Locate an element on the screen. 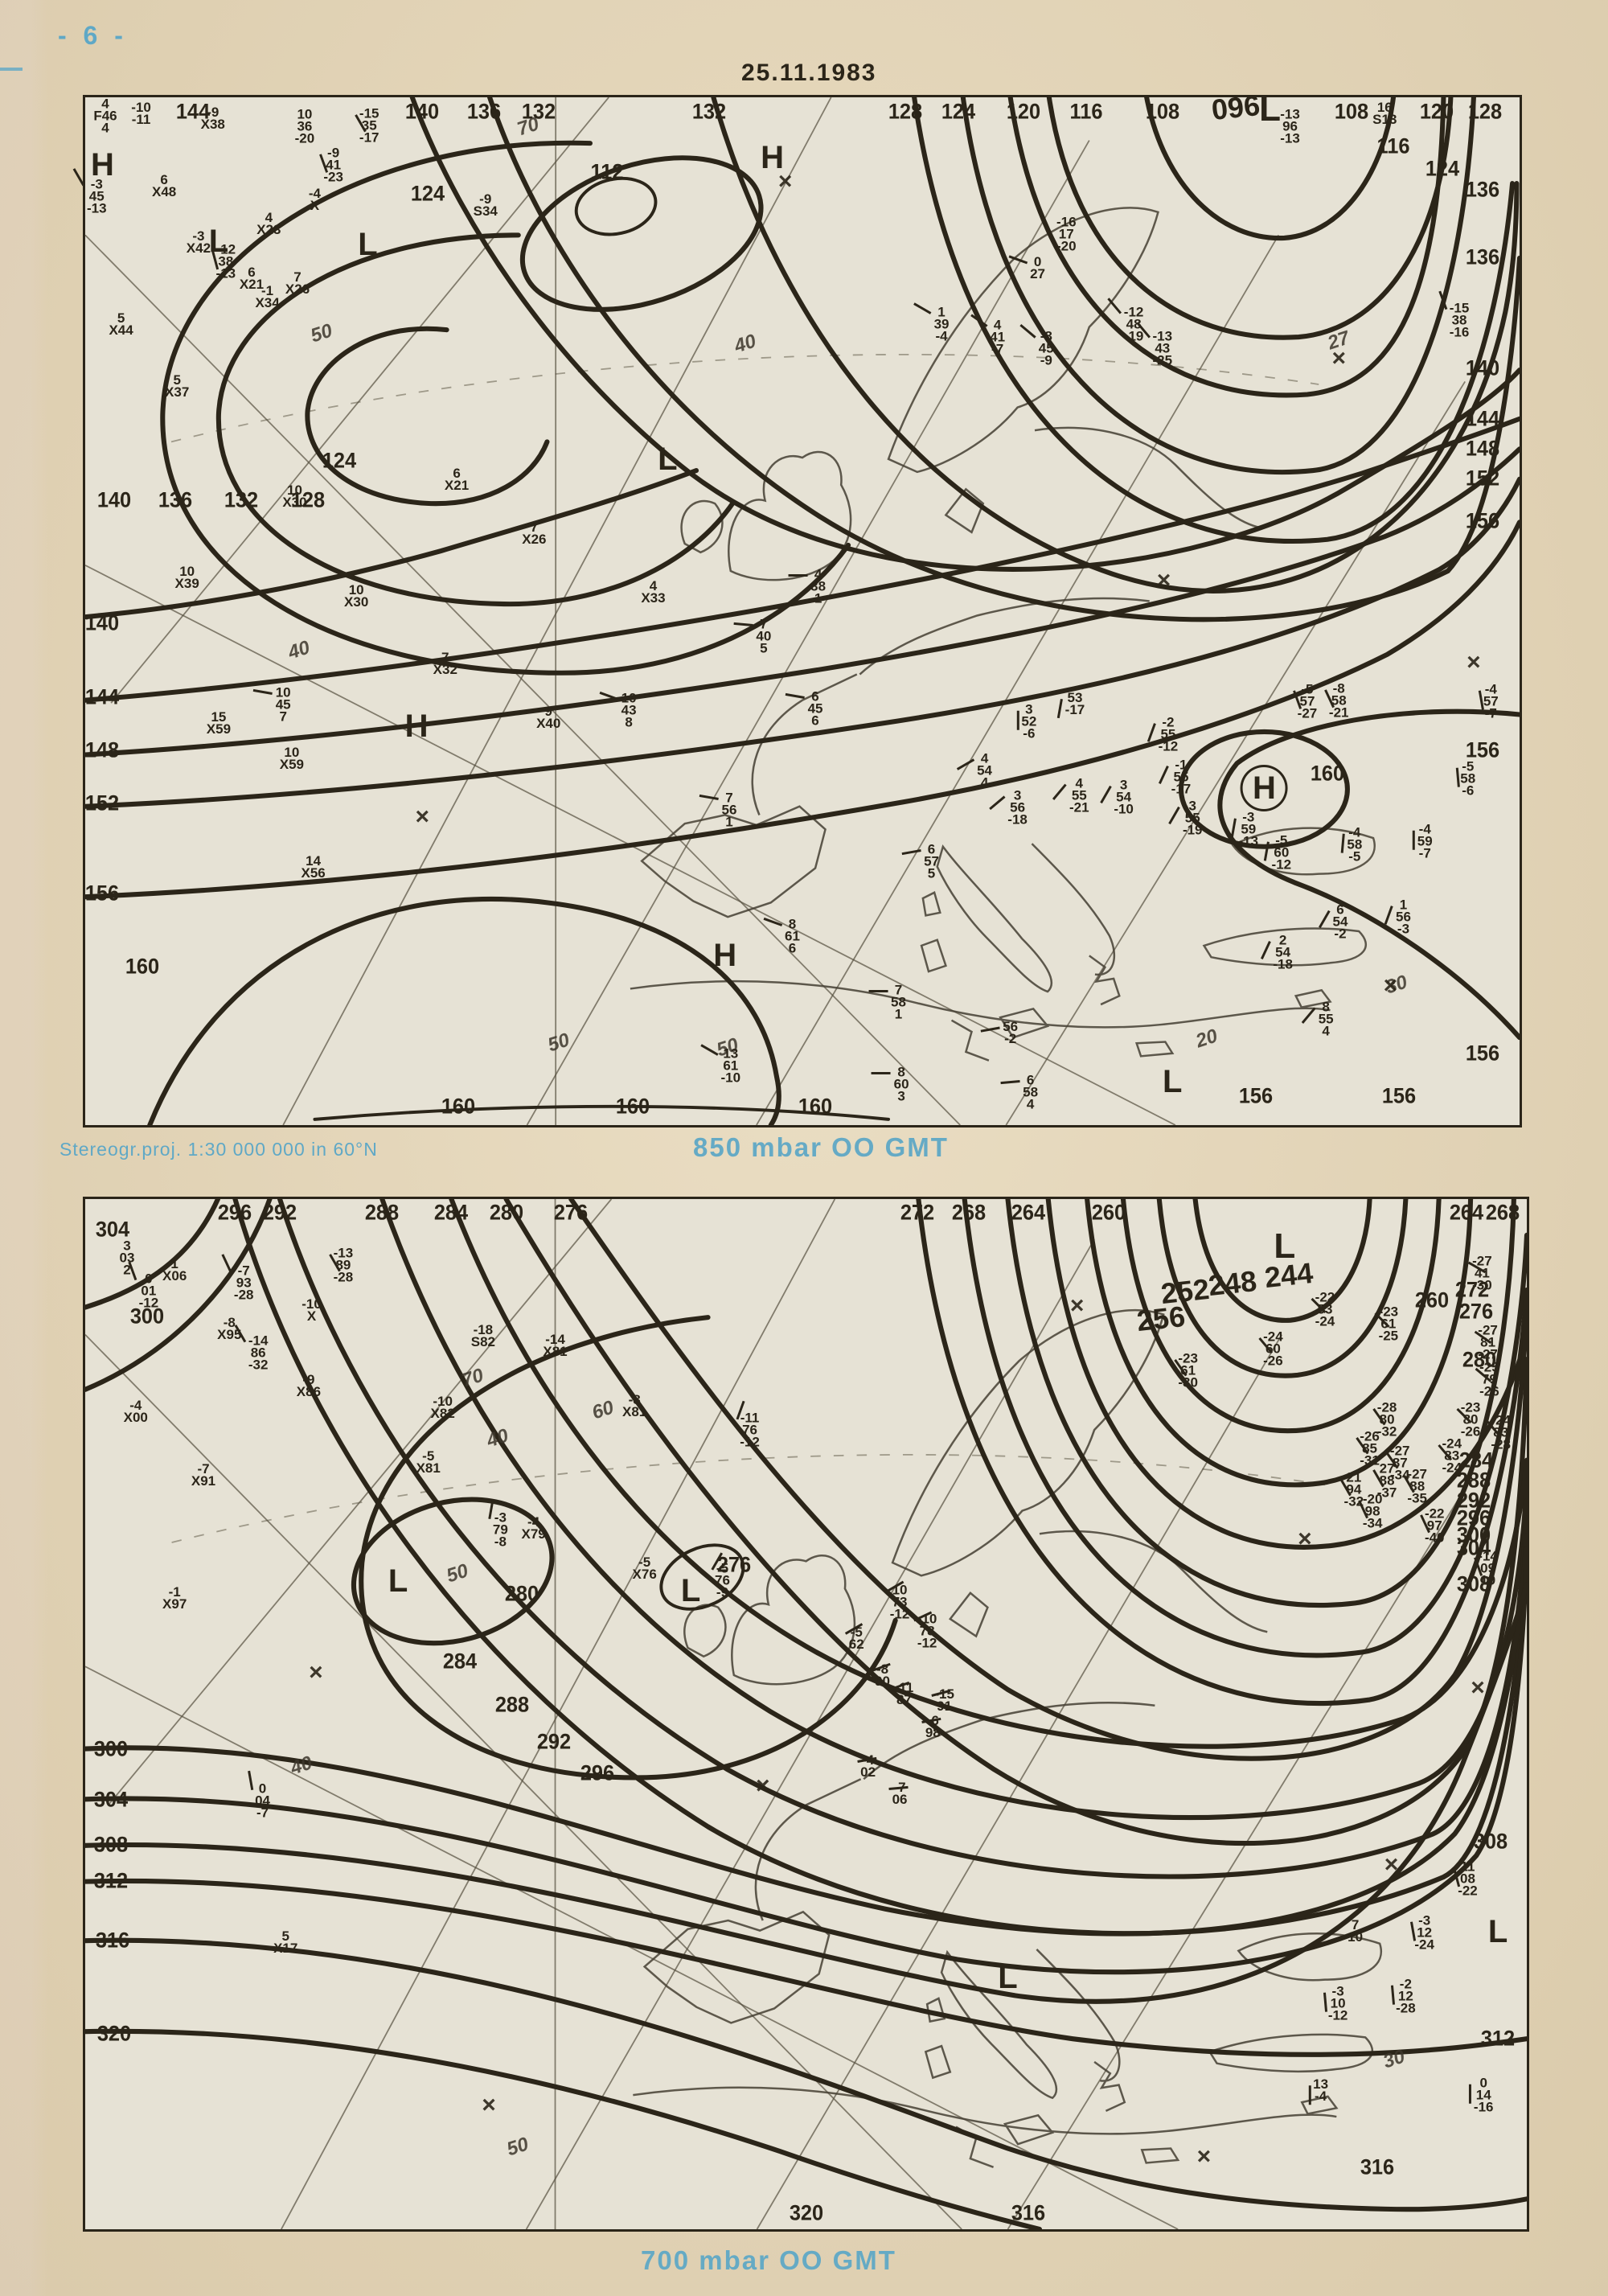  station-plot: -24 83 -24 is located at coordinates (1450, 1455).